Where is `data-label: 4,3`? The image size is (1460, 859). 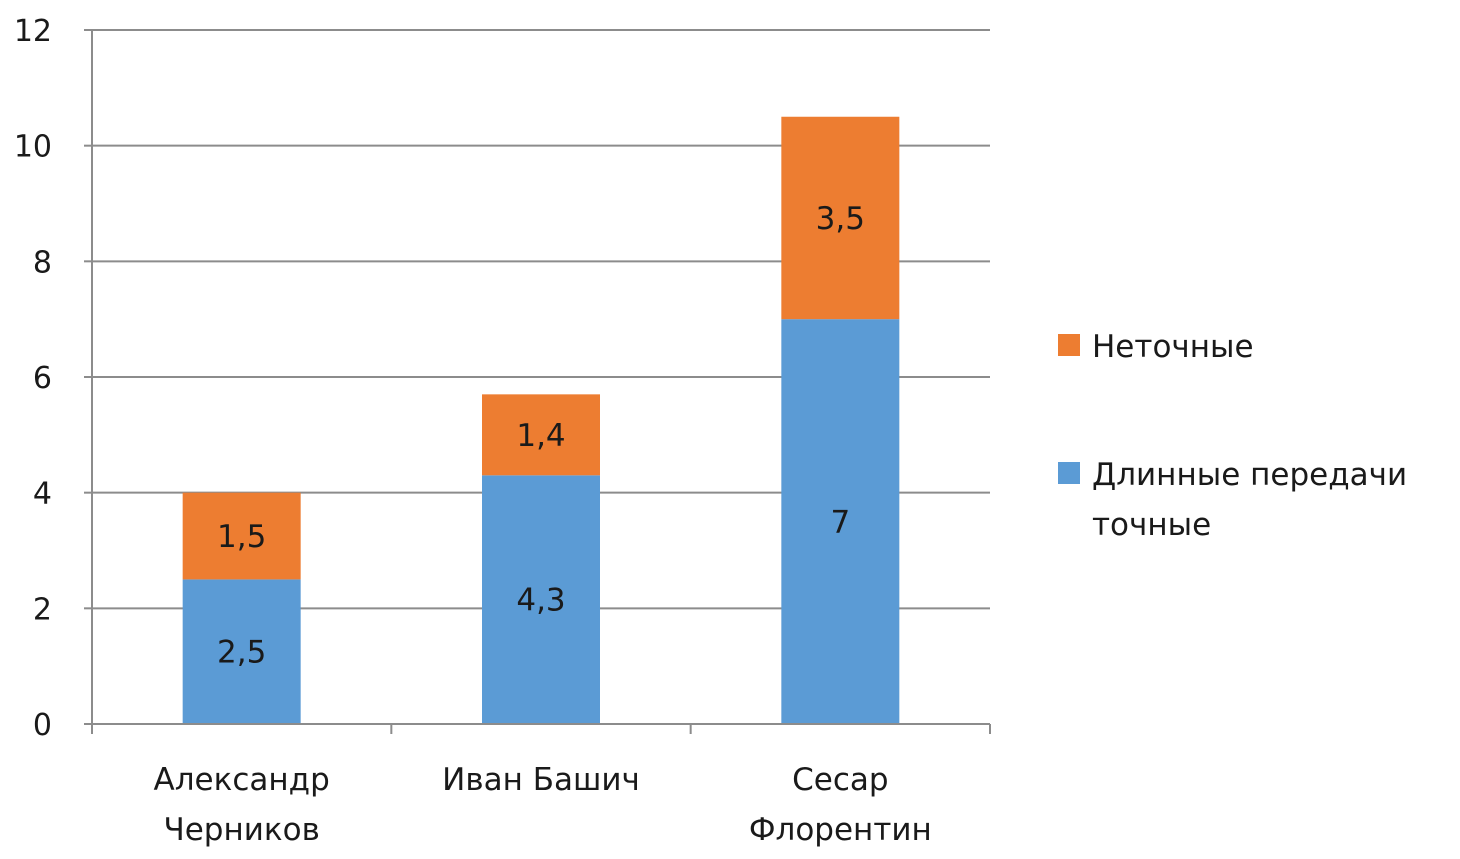
data-label: 4,3 is located at coordinates (540, 601).